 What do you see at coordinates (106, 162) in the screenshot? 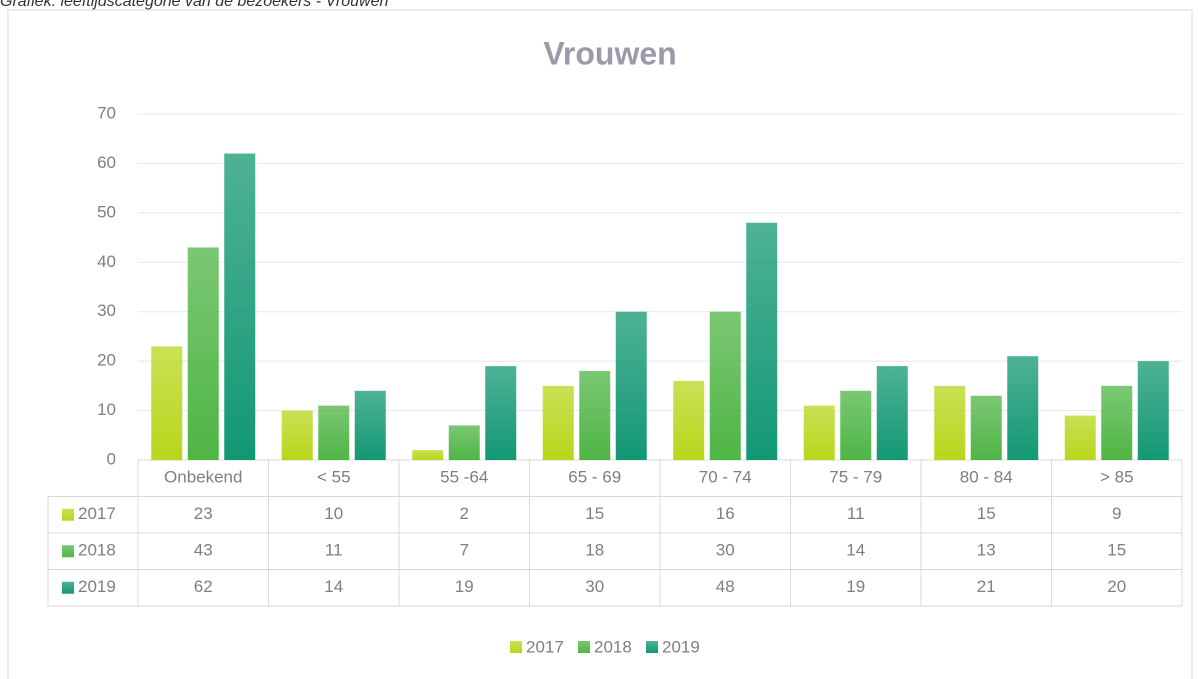
I see `y-tick-label: 60` at bounding box center [106, 162].